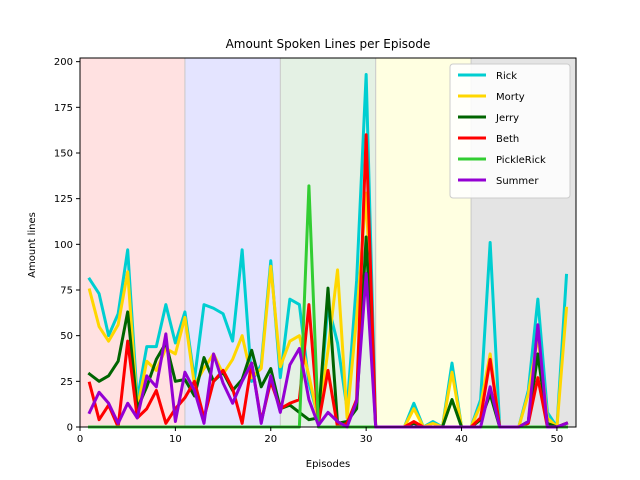 The image size is (640, 480). What do you see at coordinates (63, 199) in the screenshot?
I see `y-tick-label: 125` at bounding box center [63, 199].